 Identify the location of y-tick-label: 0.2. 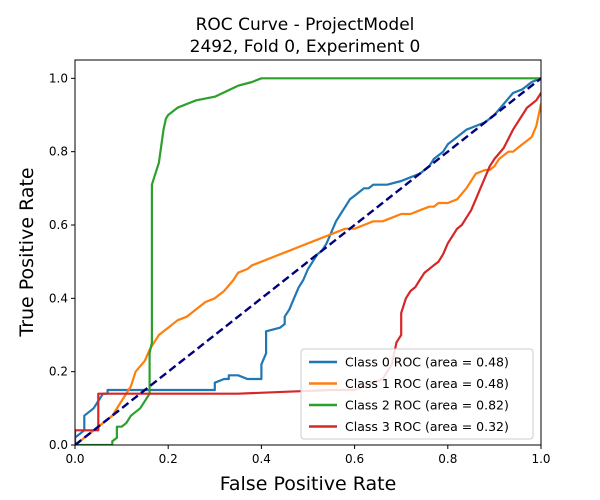
(58, 372).